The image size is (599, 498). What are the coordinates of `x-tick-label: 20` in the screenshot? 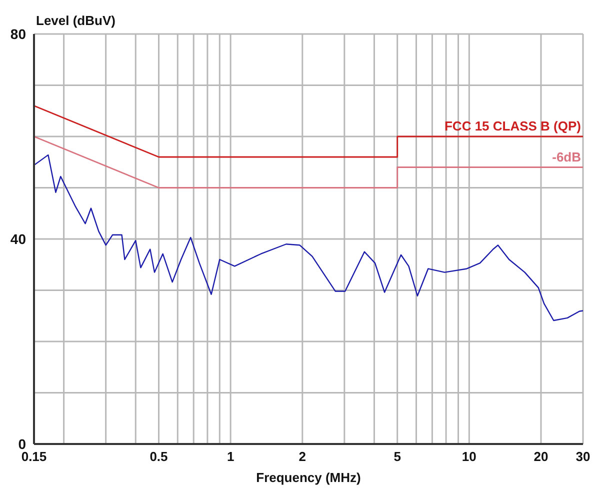 It's located at (541, 456).